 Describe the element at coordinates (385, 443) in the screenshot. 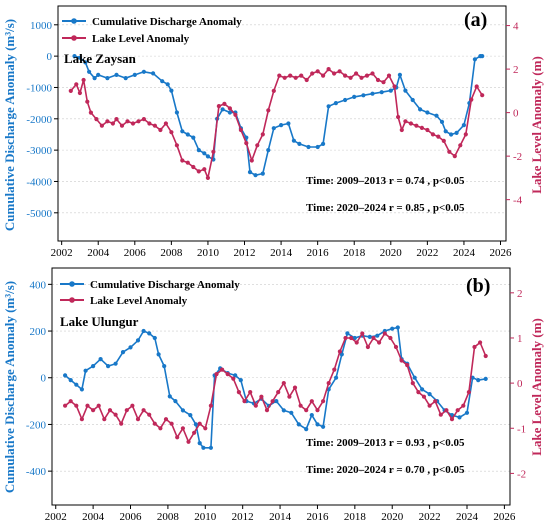

I see `panel-b-annotation-1: Time: 2009–2013 r = 0.93 , p<0.05` at that location.